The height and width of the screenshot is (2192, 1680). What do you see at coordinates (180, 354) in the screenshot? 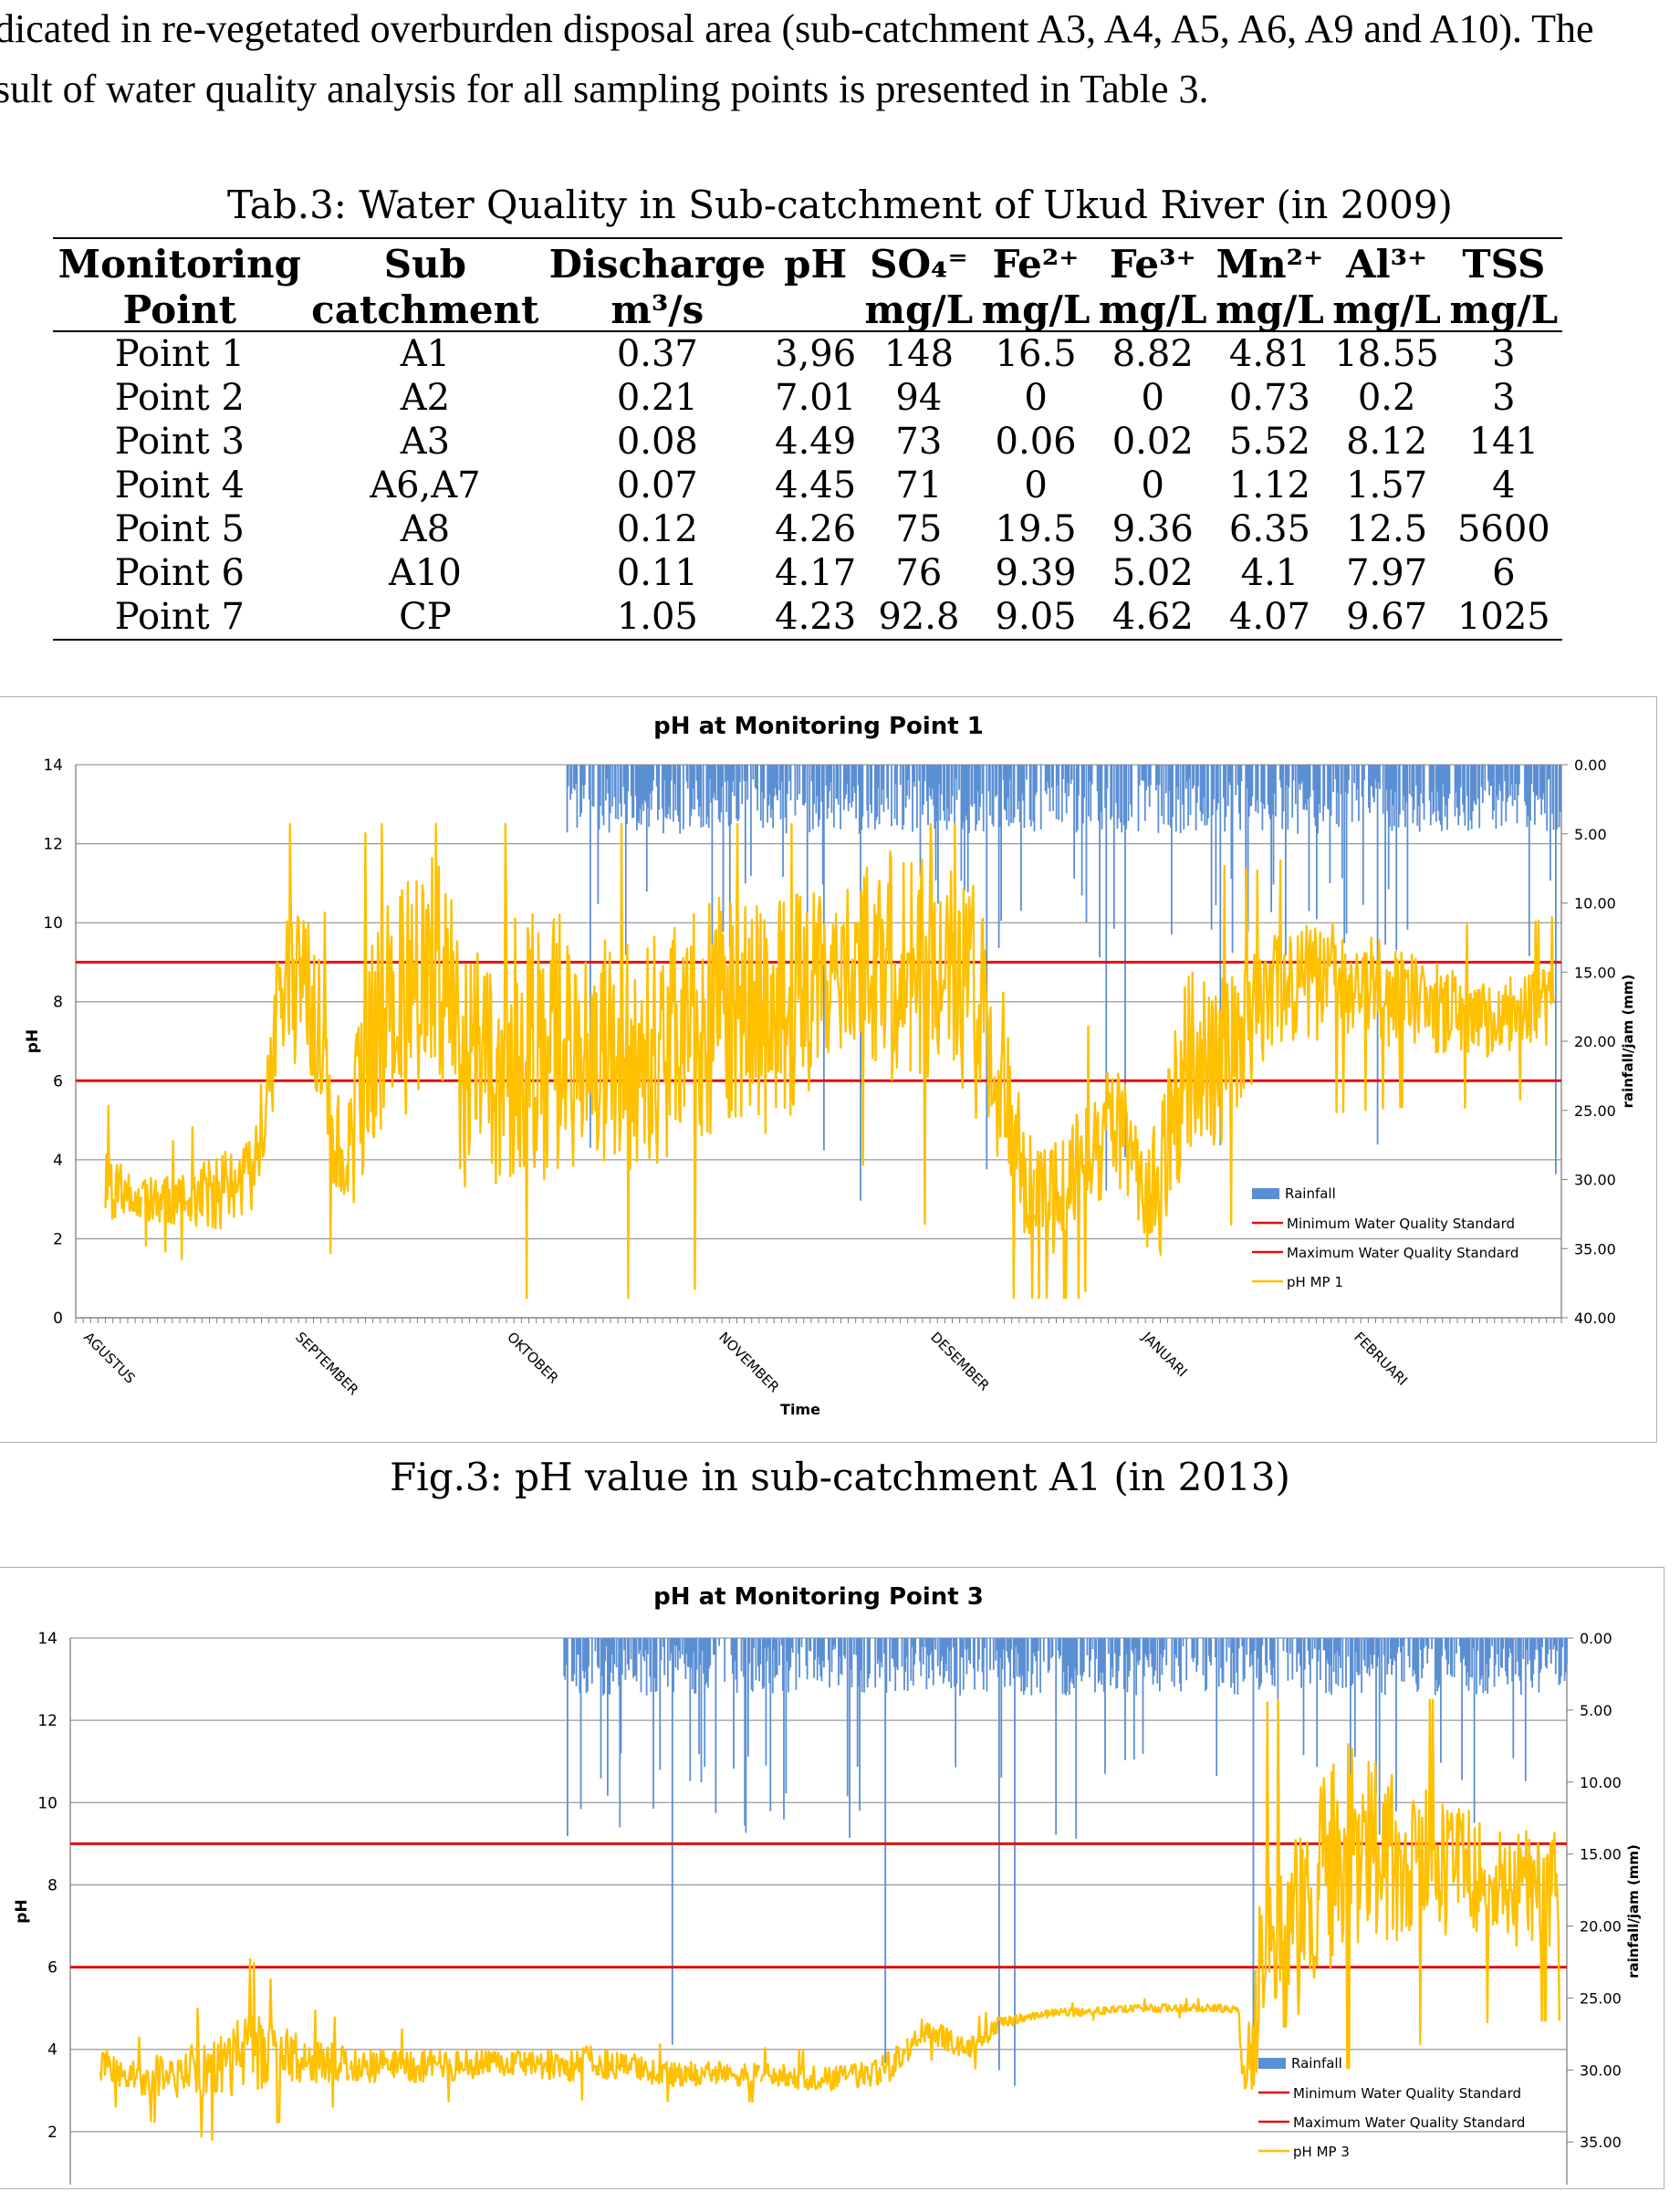
I see `cell-point: Point 1` at bounding box center [180, 354].